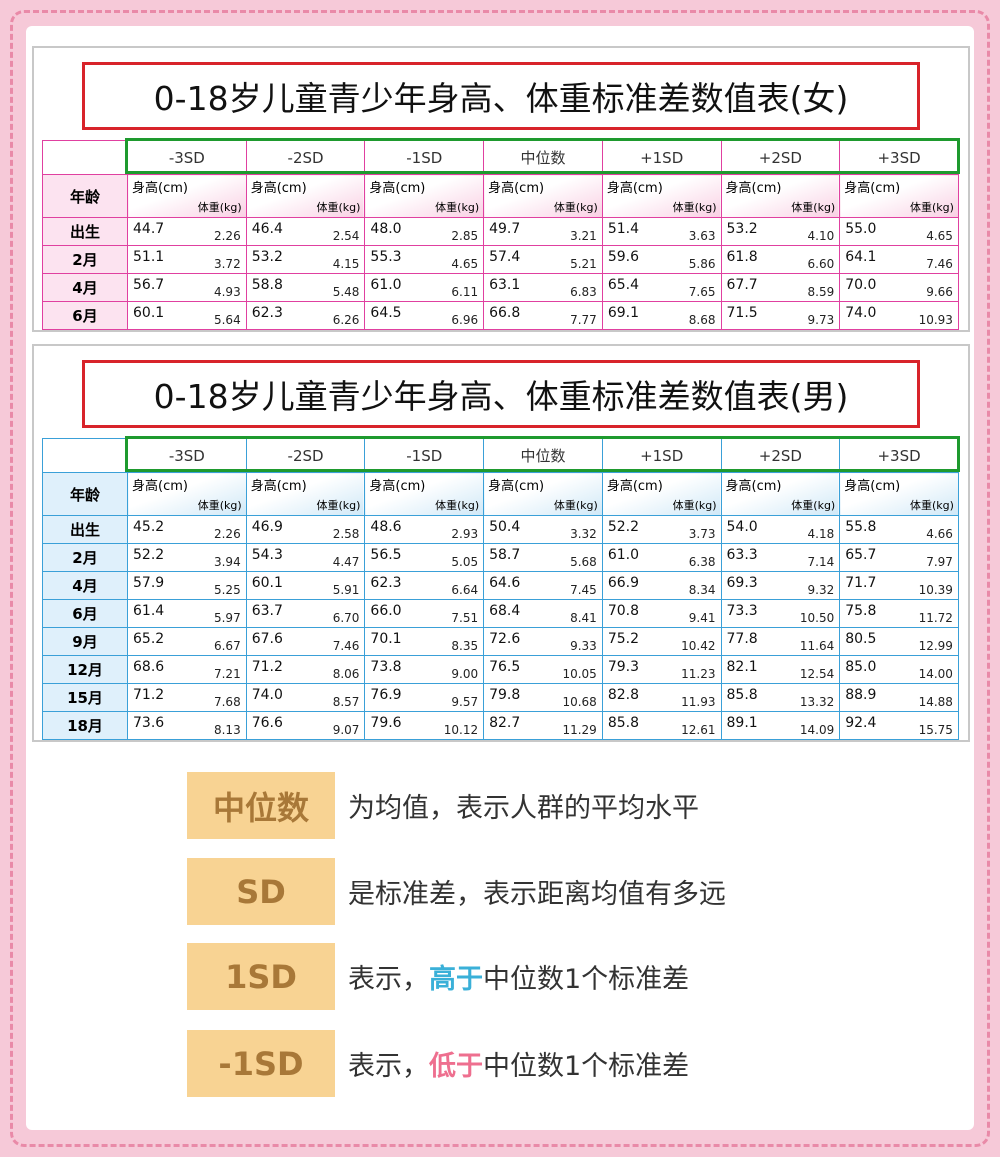  I want to click on column-header: -3SD, so click(187, 455).